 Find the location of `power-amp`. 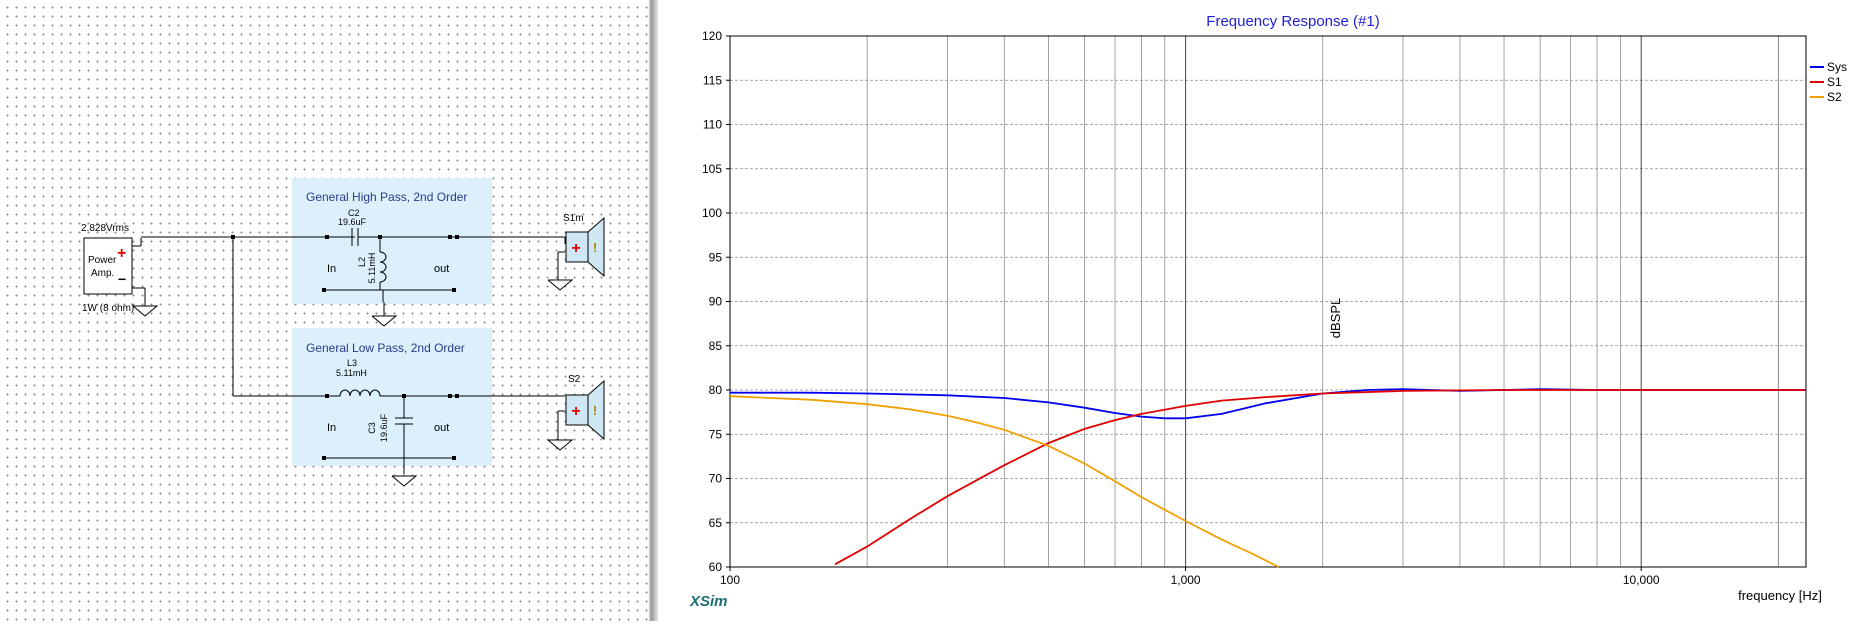

power-amp is located at coordinates (121, 277).